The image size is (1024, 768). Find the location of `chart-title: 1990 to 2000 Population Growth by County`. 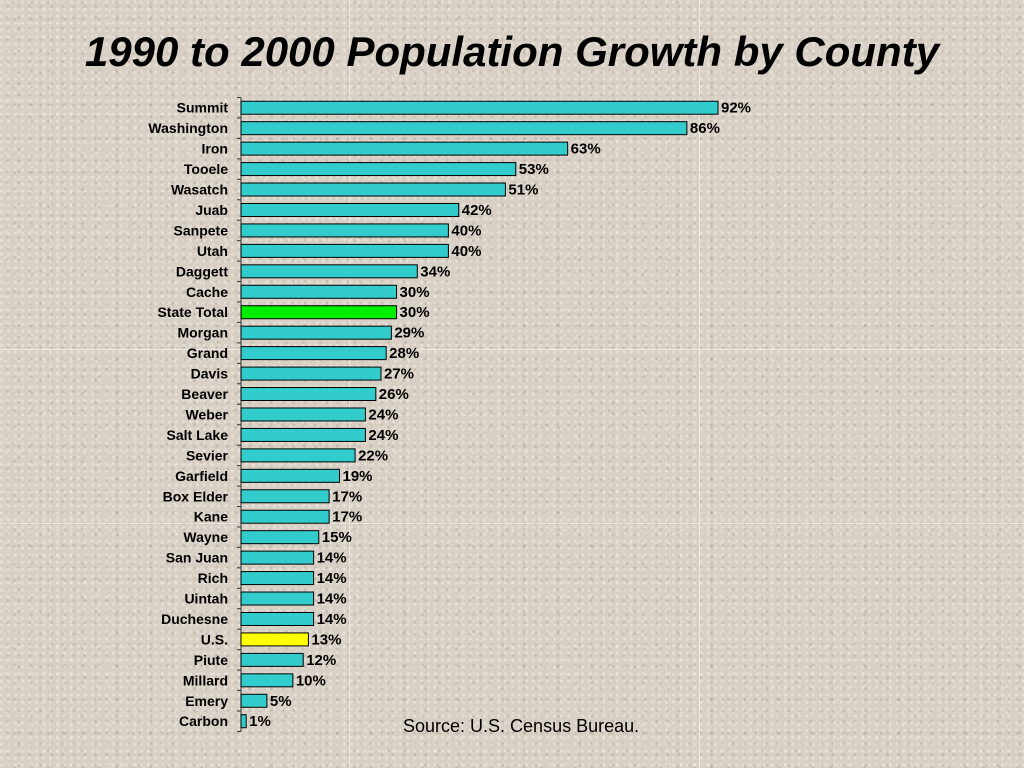

chart-title: 1990 to 2000 Population Growth by County is located at coordinates (512, 51).